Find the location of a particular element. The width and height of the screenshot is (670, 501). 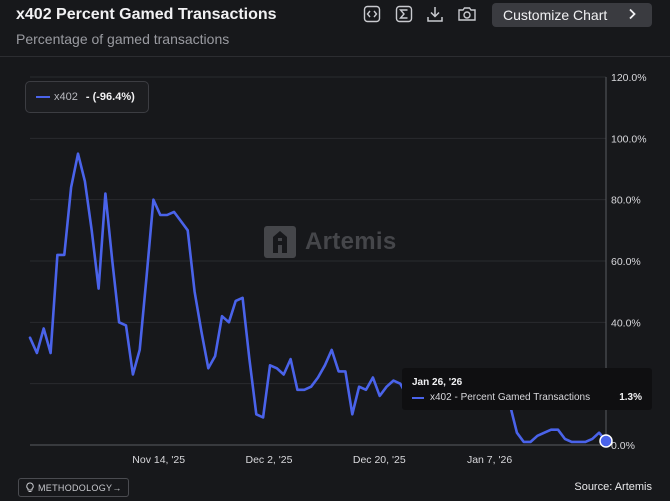

chevron-right-icon is located at coordinates (632, 15).